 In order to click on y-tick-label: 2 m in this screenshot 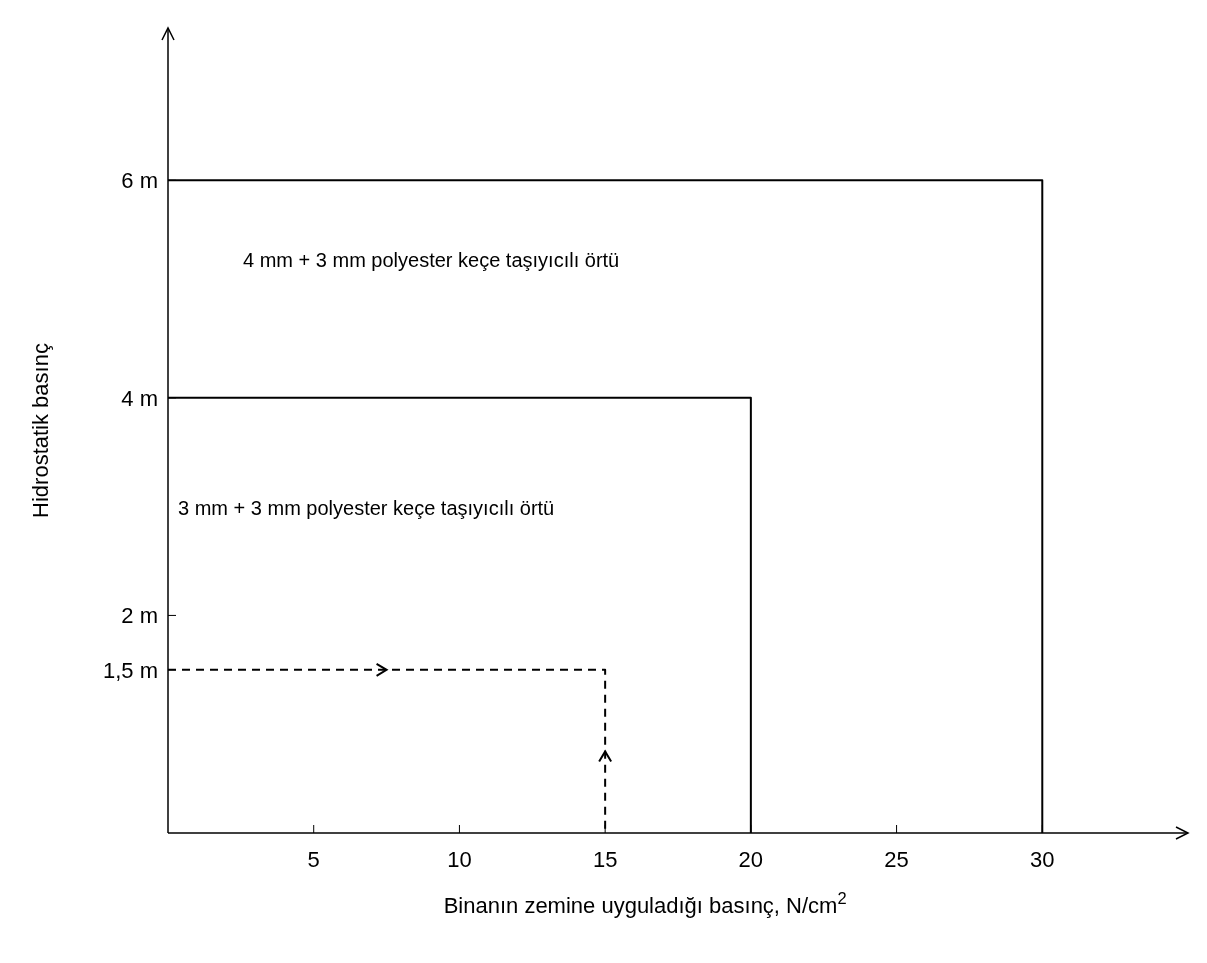, I will do `click(139, 616)`.